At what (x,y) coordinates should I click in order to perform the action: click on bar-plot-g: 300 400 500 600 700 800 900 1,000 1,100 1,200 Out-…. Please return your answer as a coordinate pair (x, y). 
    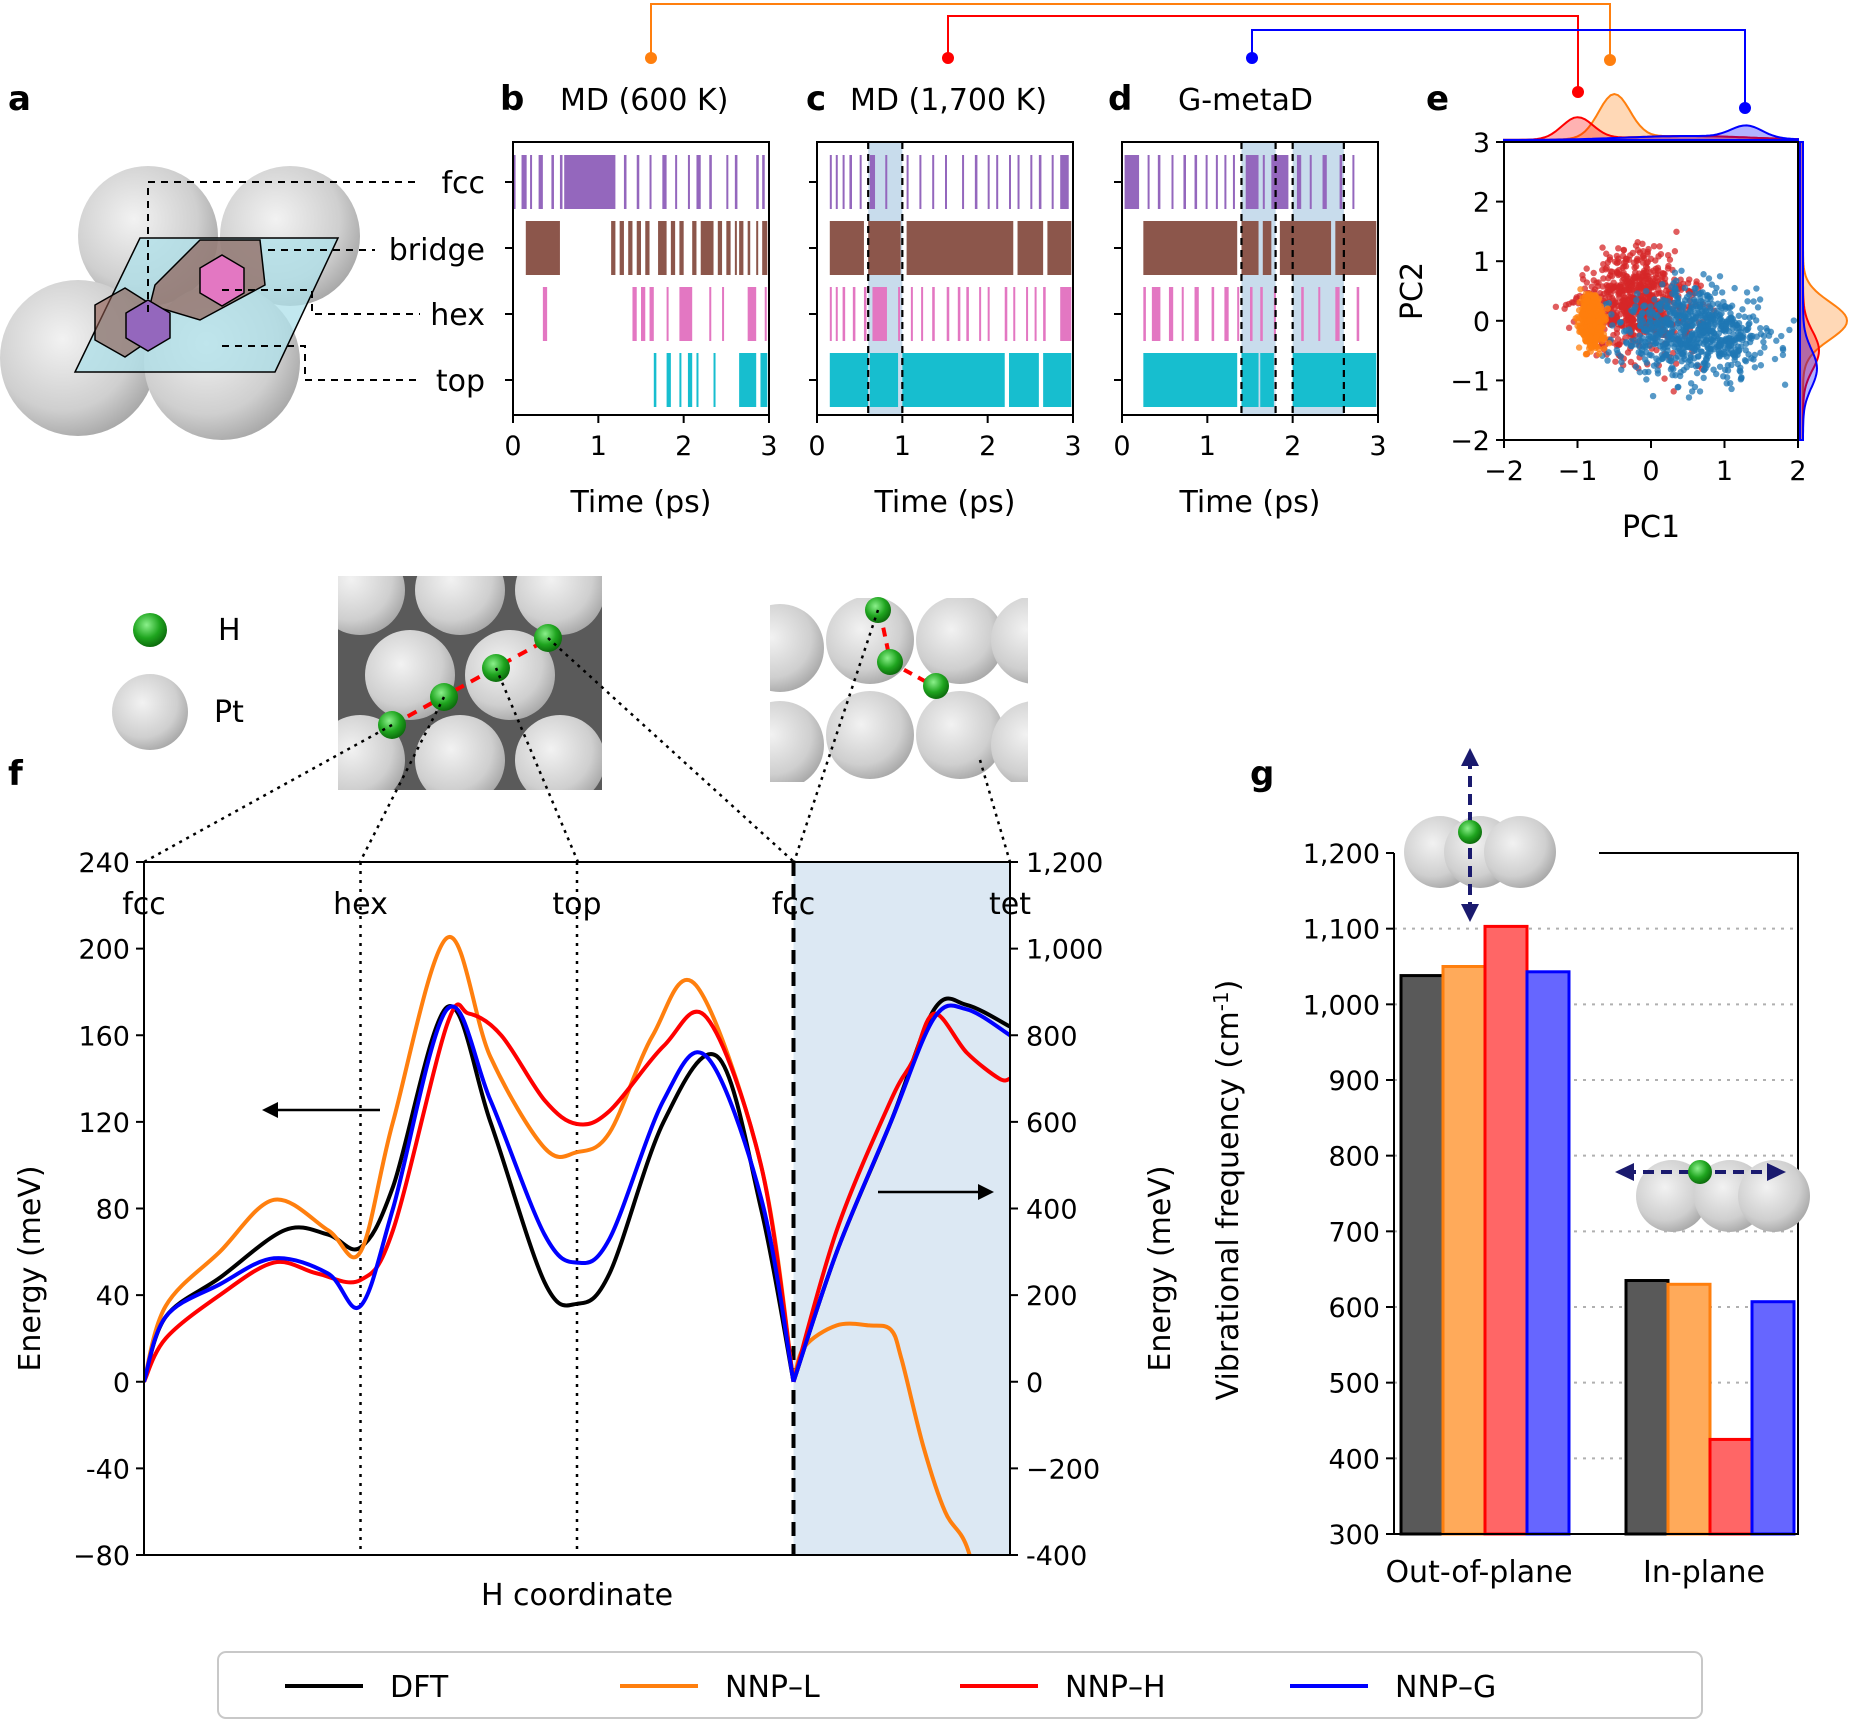
    Looking at the image, I should click on (1504, 1214).